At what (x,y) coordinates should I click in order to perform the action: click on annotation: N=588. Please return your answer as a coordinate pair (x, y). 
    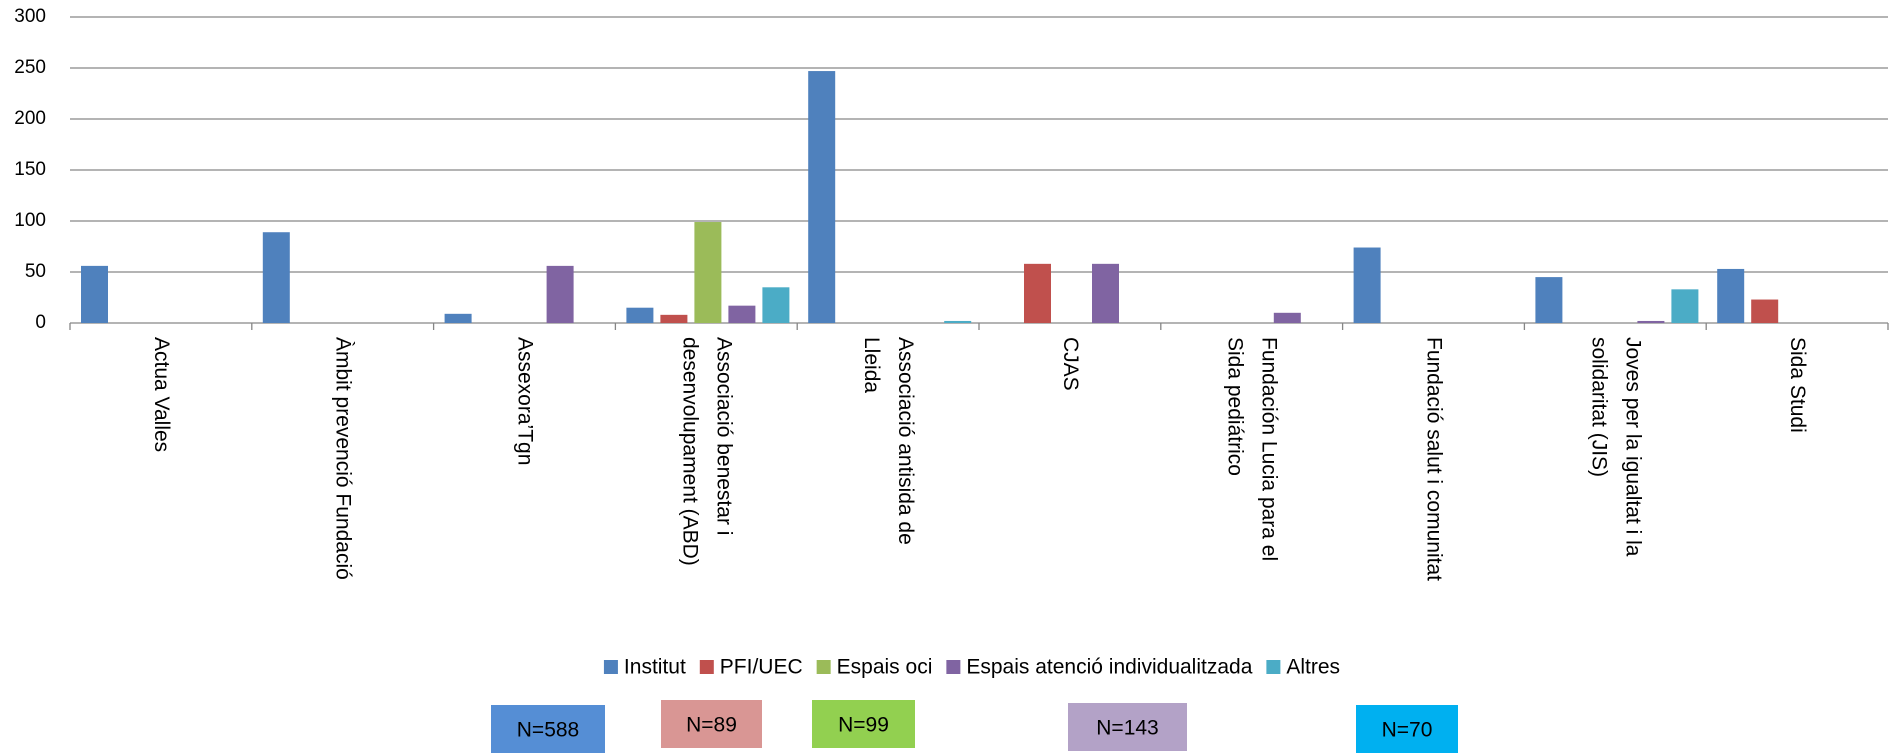
    Looking at the image, I should click on (548, 730).